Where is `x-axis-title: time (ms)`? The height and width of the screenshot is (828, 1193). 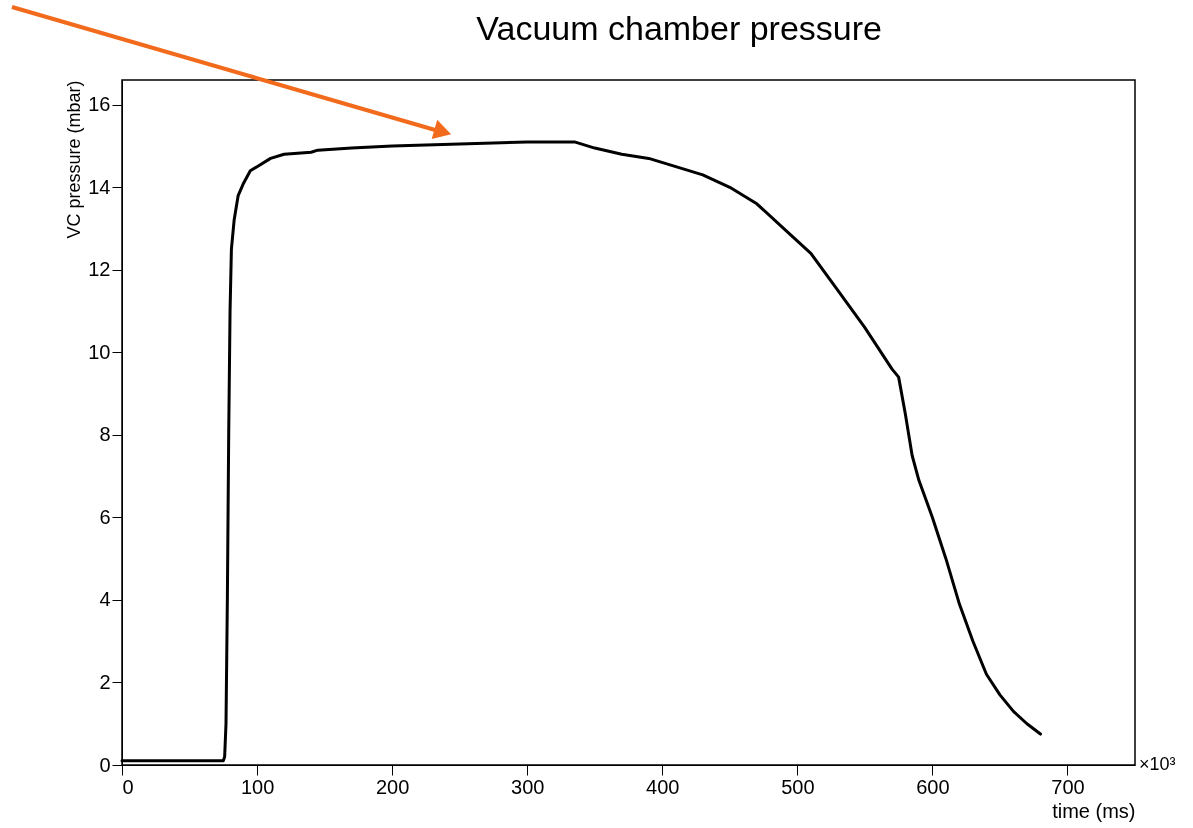
x-axis-title: time (ms) is located at coordinates (1094, 810).